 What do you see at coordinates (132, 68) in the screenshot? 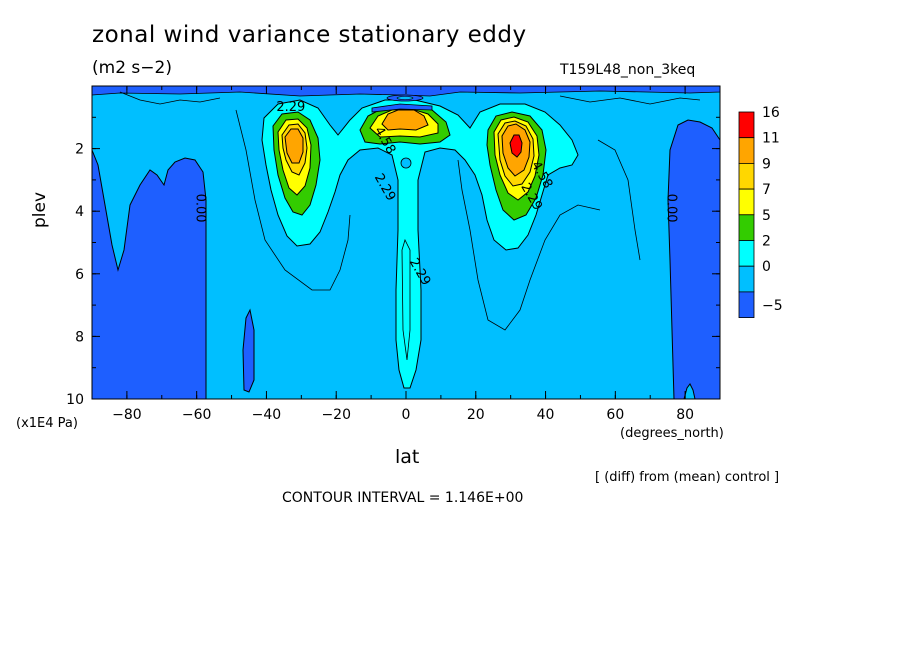
I see `units-label: (m2 s−2)` at bounding box center [132, 68].